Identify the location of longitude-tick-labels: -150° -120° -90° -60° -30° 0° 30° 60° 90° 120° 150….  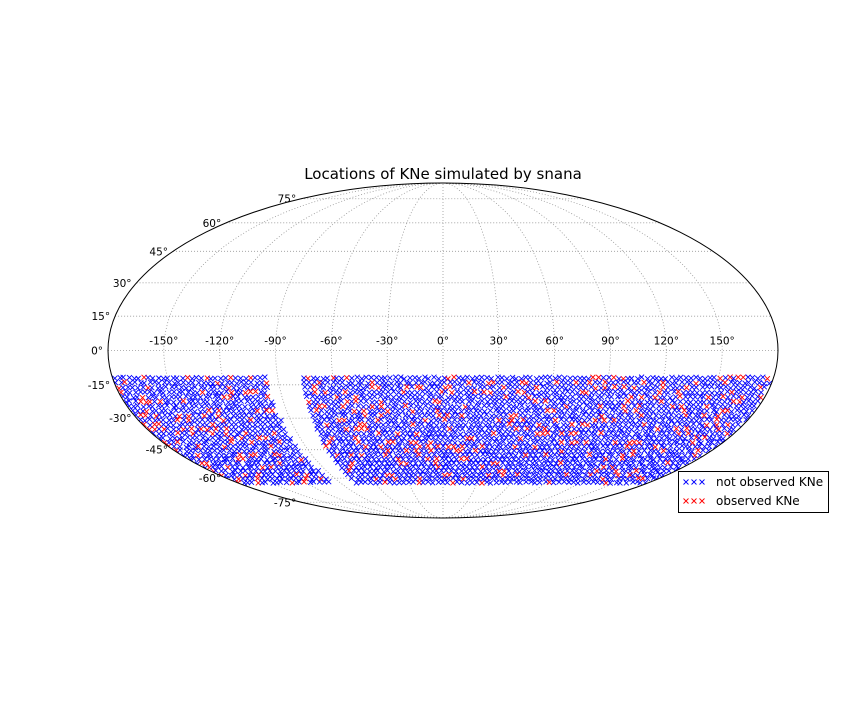
(442, 342).